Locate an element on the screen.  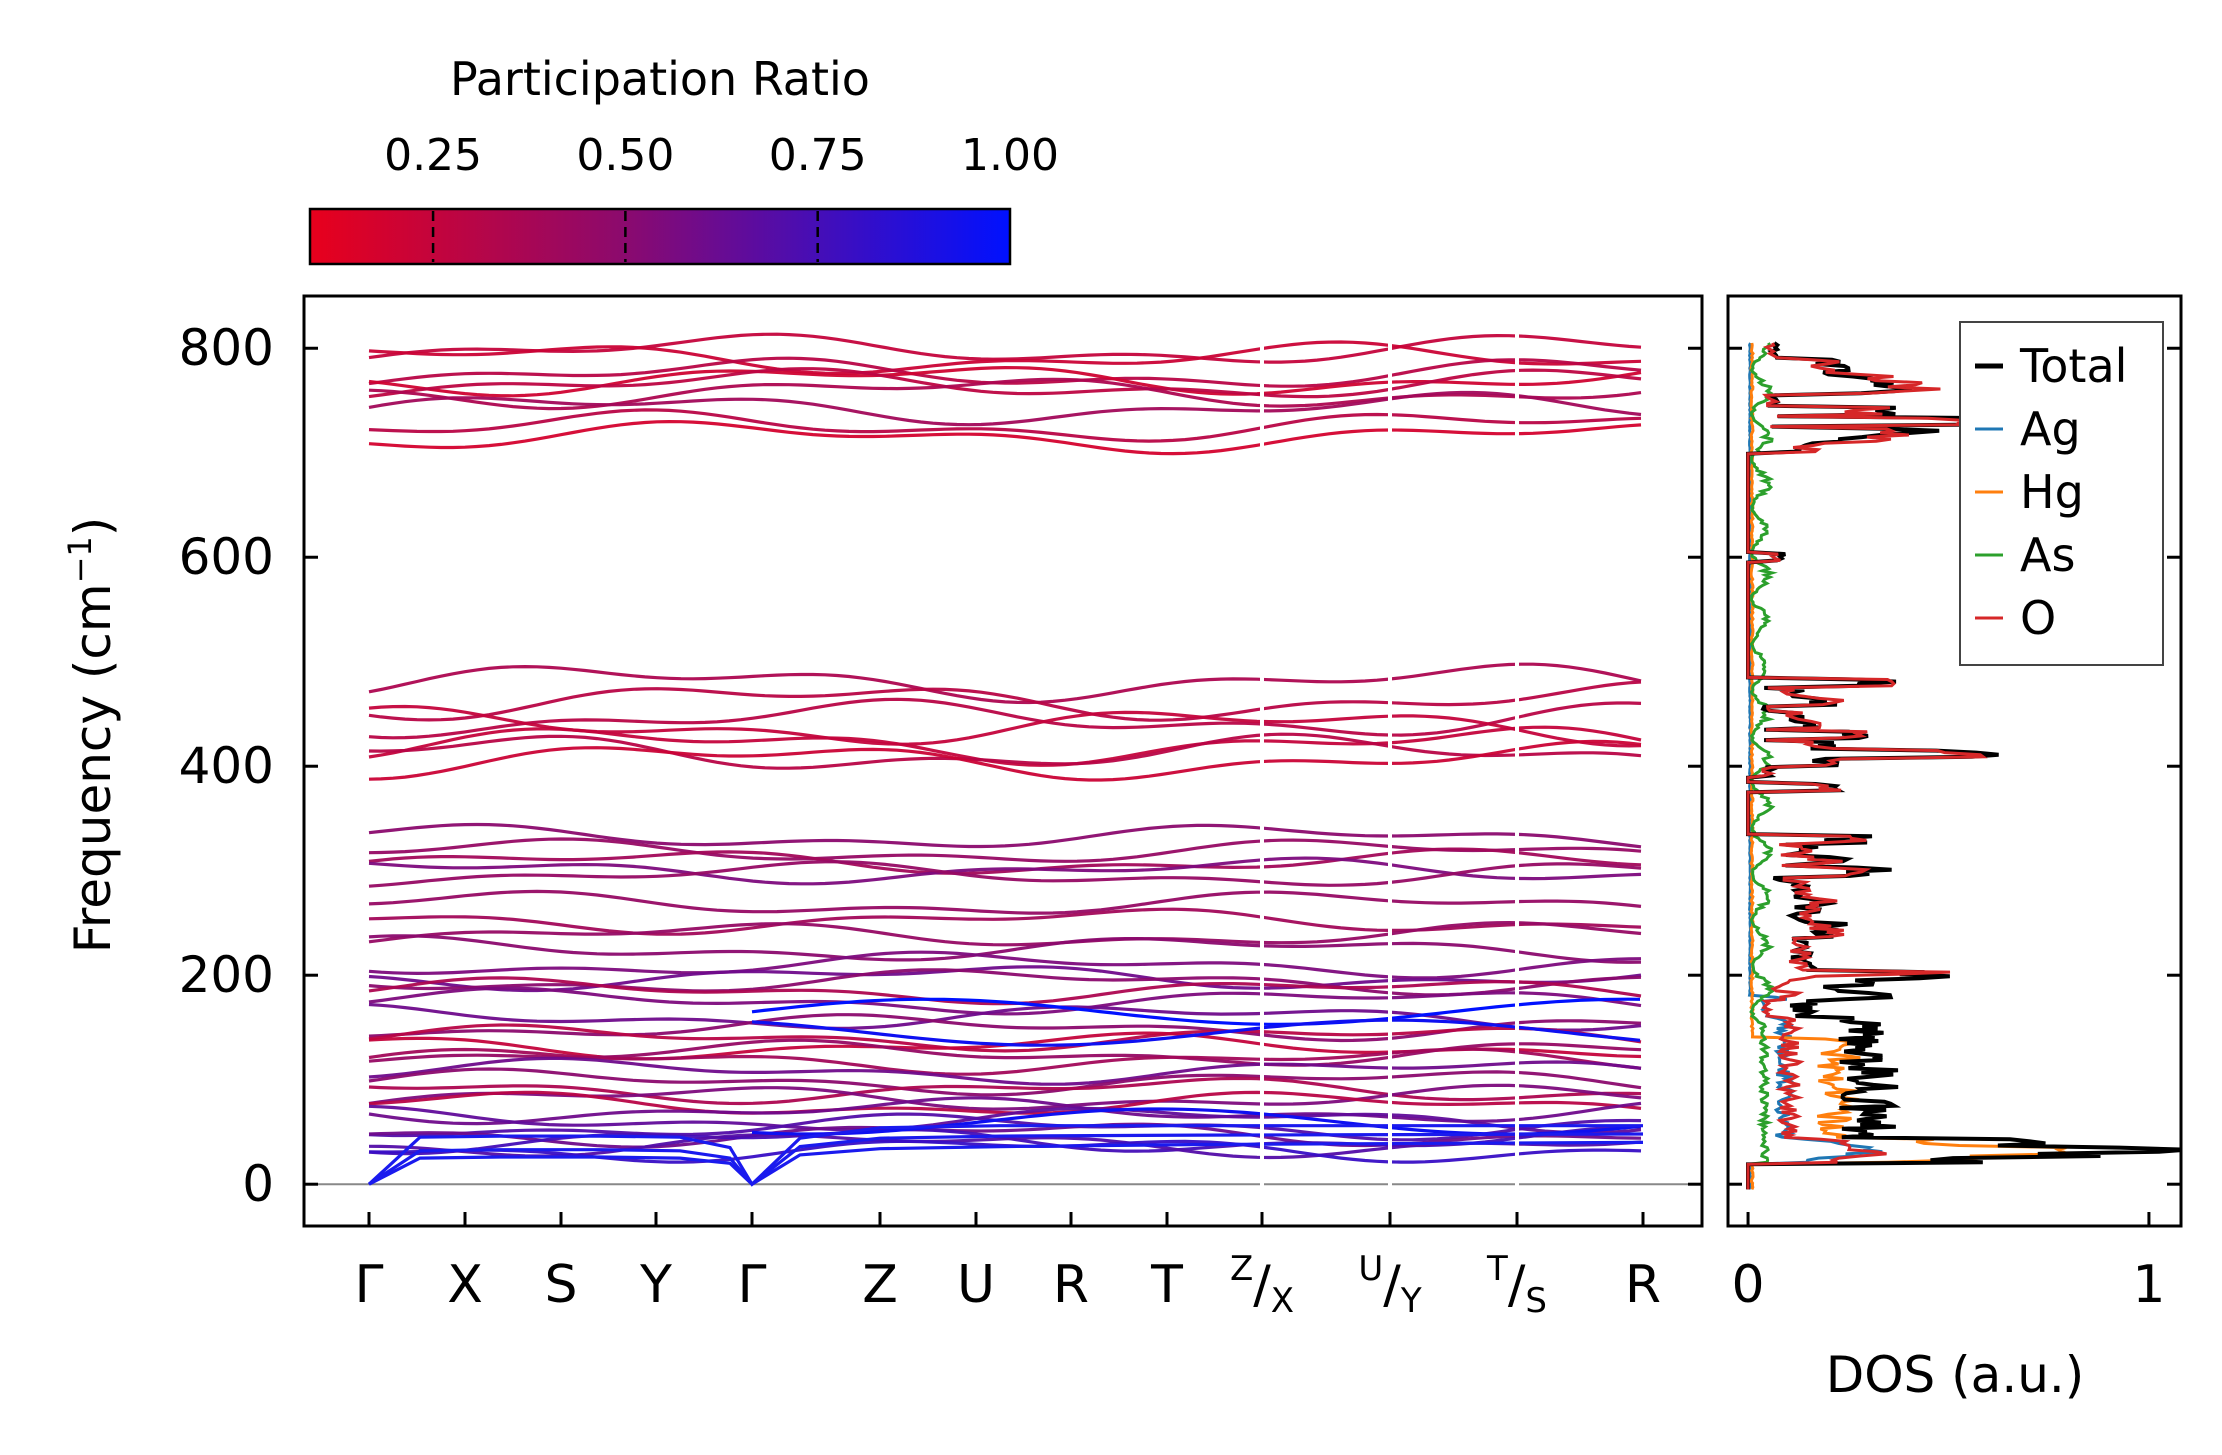
k-label-9: Z/X is located at coordinates (1262, 1285).